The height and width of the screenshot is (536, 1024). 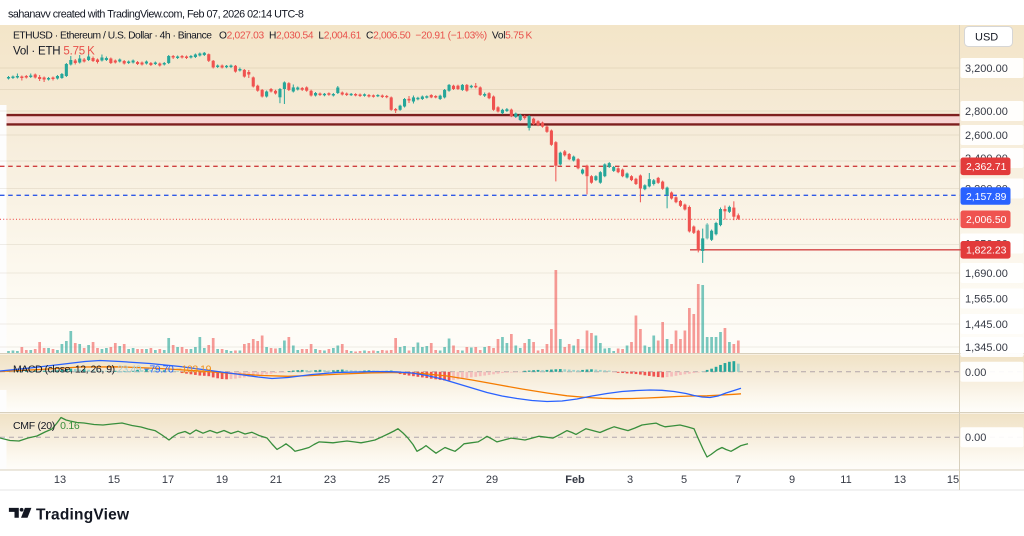 I want to click on svg-text: 3, so click(x=630, y=480).